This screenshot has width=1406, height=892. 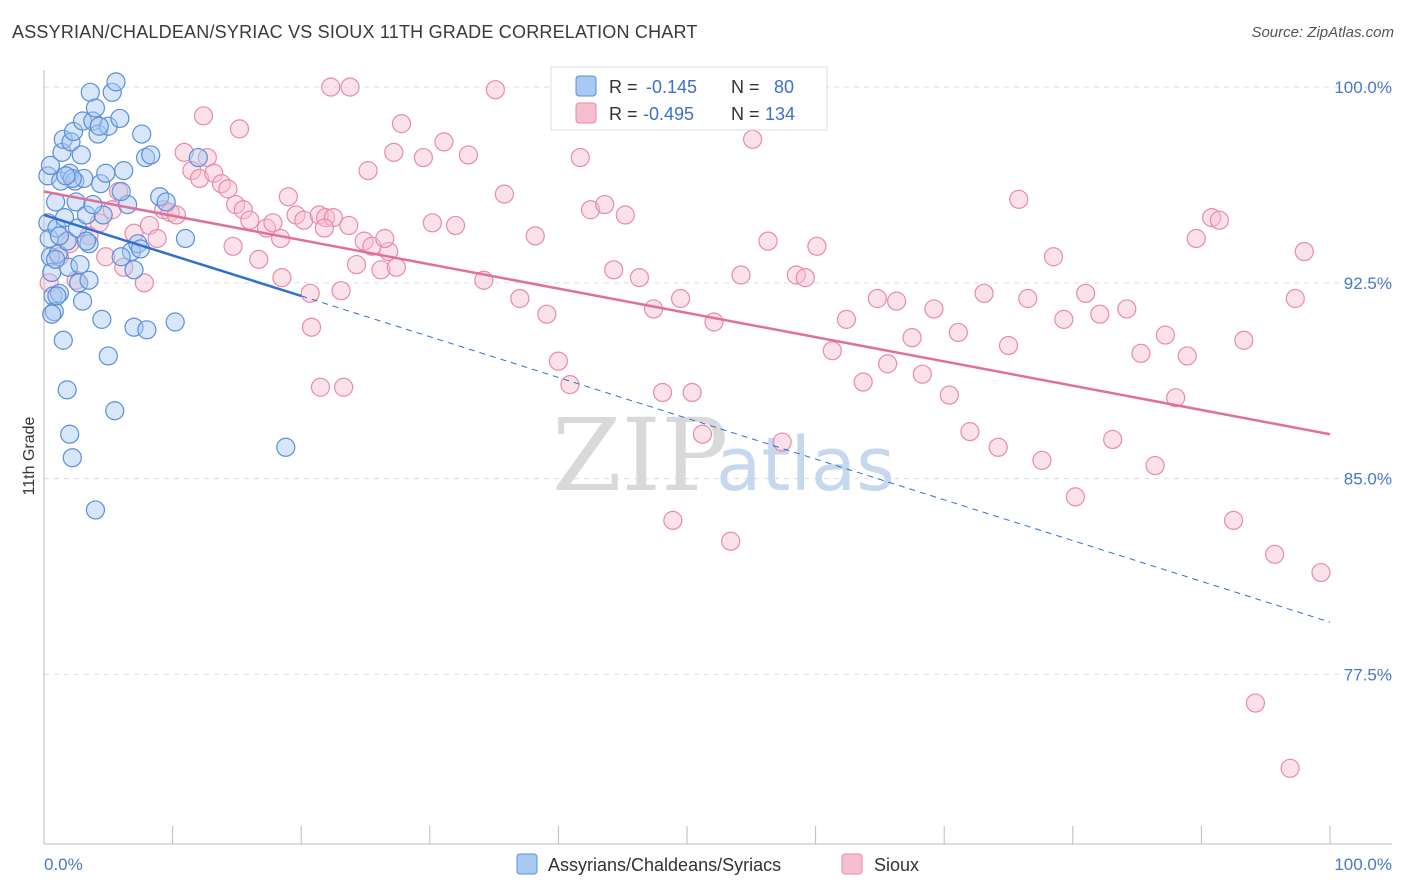 What do you see at coordinates (668, 114) in the screenshot?
I see `legend-r-value: -0.495` at bounding box center [668, 114].